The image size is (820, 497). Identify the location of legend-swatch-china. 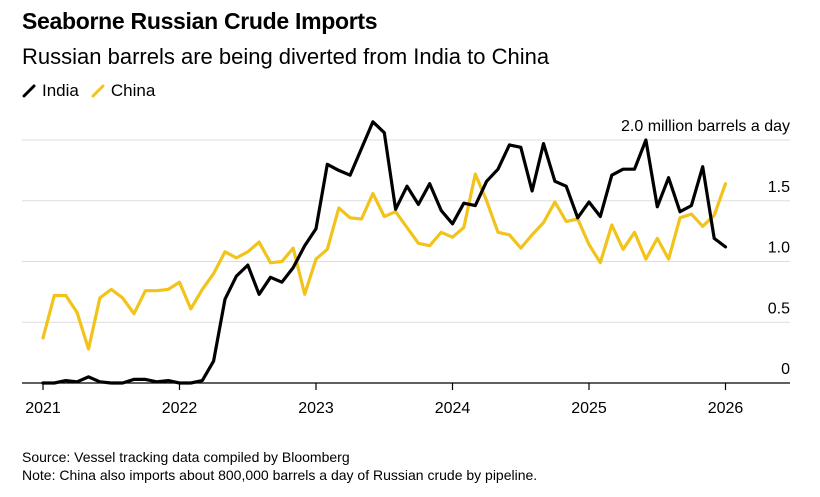
(98, 91).